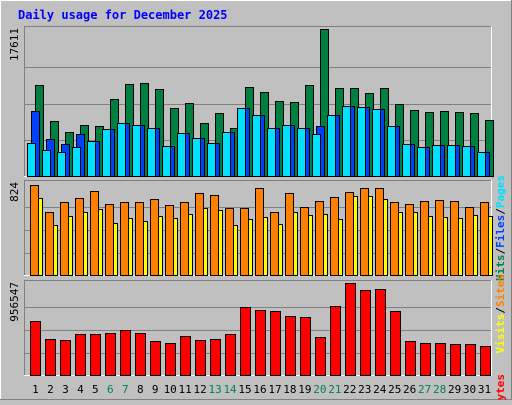 Image resolution: width=512 pixels, height=405 pixels. What do you see at coordinates (14, 302) in the screenshot?
I see `panel-max-label: 956547` at bounding box center [14, 302].